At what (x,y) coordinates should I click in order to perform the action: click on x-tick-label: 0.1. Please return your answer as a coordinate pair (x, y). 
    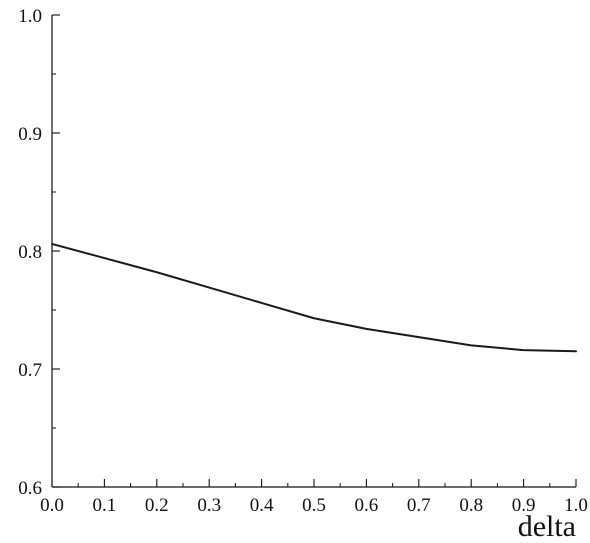
    Looking at the image, I should click on (105, 505).